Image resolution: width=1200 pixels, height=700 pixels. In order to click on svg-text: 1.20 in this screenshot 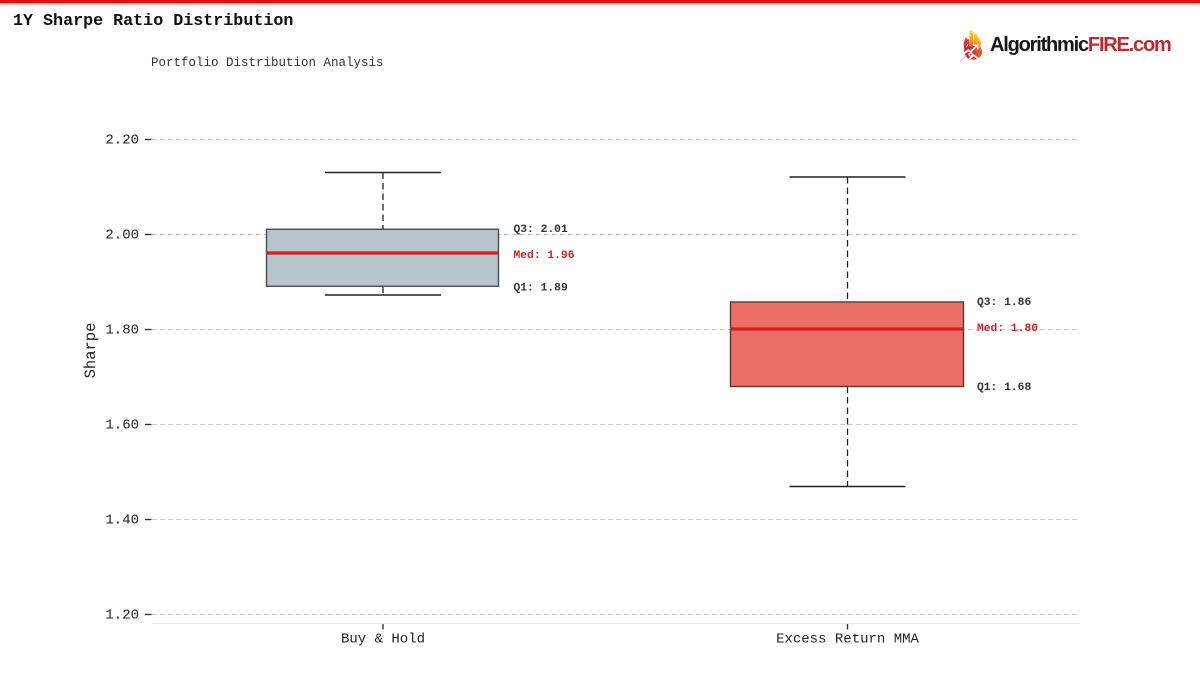, I will do `click(122, 616)`.